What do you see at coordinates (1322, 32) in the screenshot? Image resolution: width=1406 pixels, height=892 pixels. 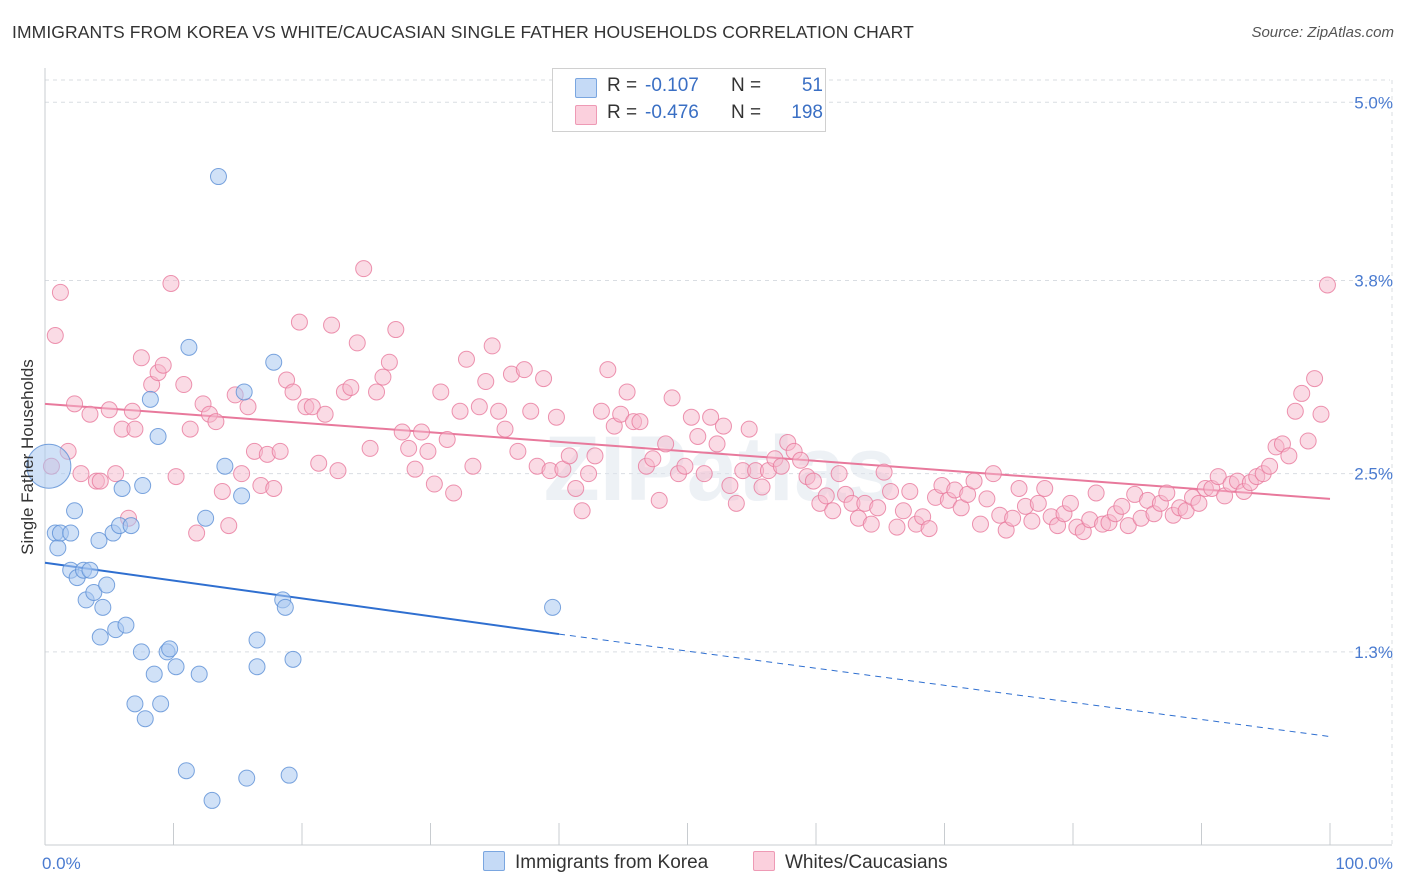 I see `source-credit: Source: ZipAtlas.com` at bounding box center [1322, 32].